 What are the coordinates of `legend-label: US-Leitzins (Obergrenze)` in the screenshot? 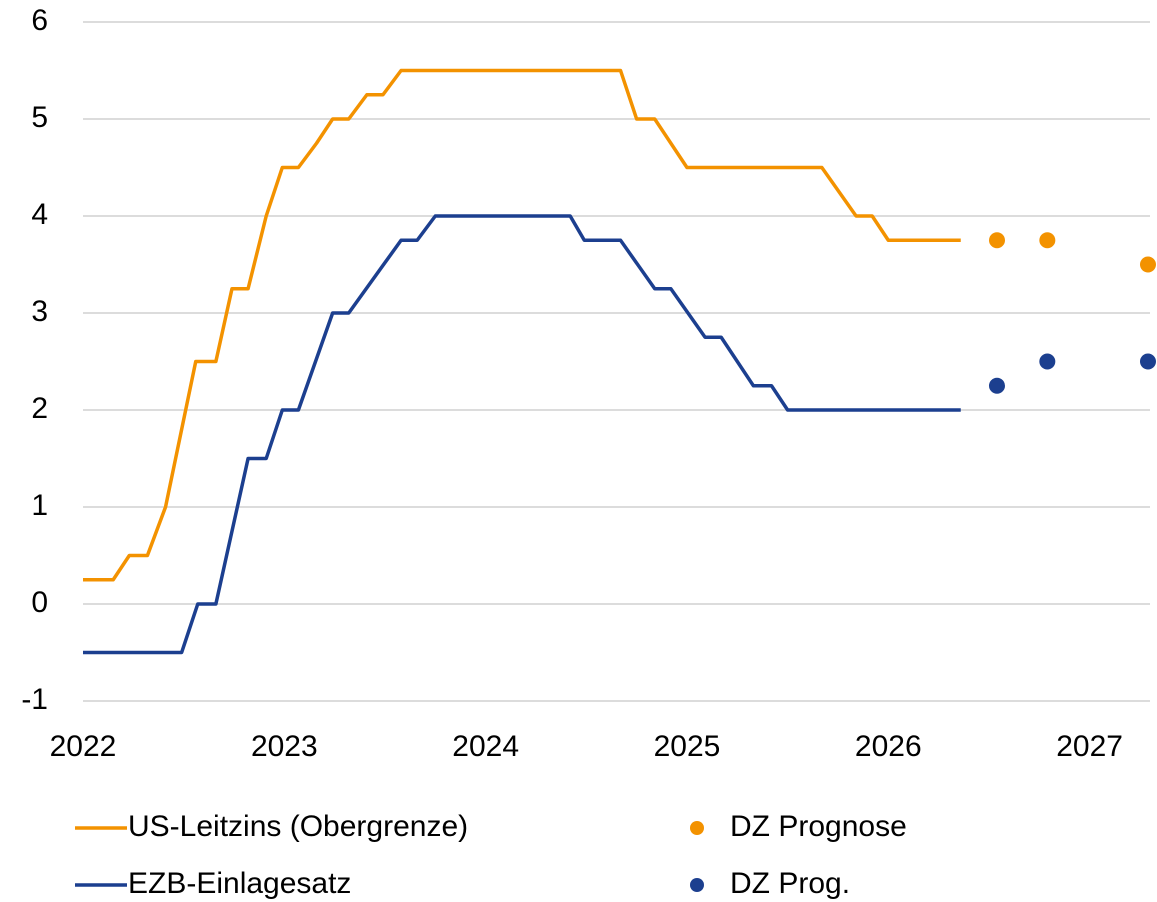 It's located at (298, 826).